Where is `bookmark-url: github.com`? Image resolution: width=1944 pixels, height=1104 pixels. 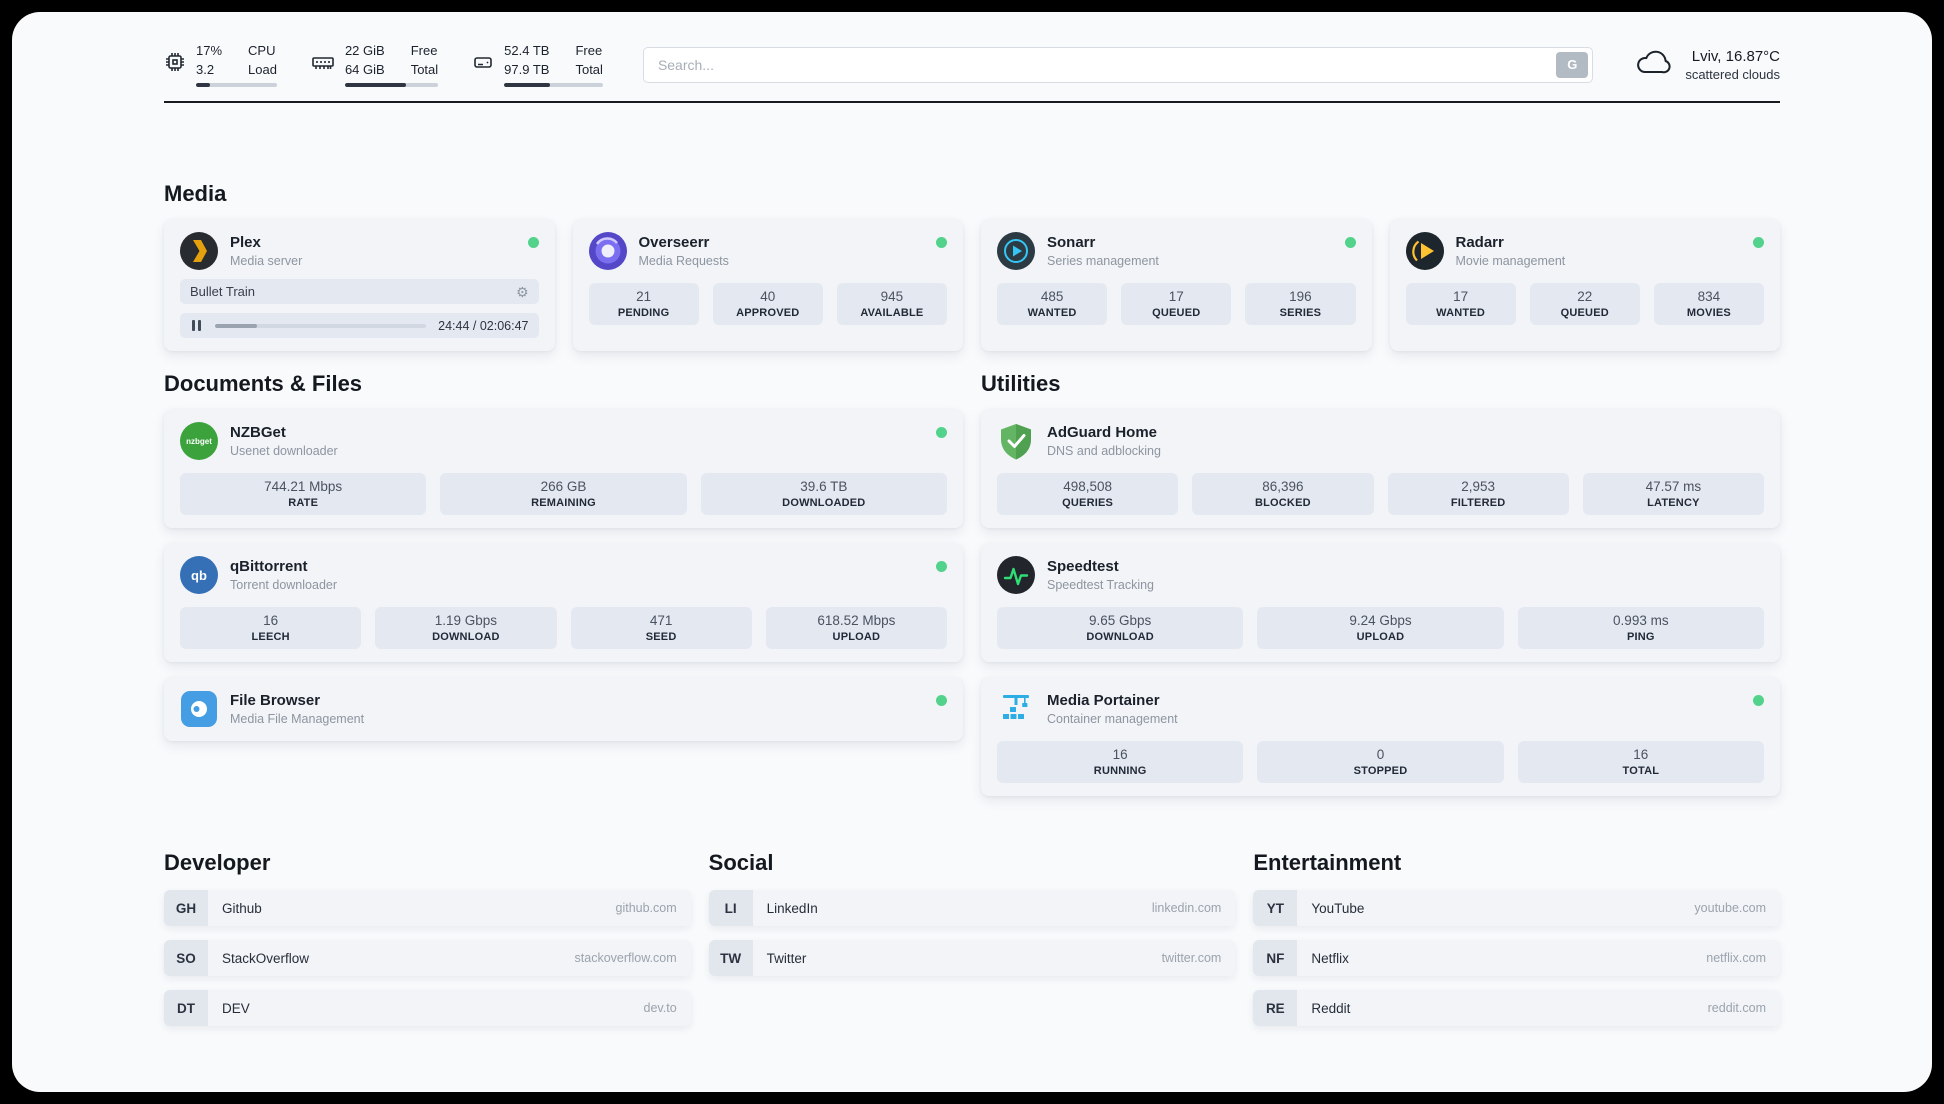
bookmark-url: github.com is located at coordinates (646, 908).